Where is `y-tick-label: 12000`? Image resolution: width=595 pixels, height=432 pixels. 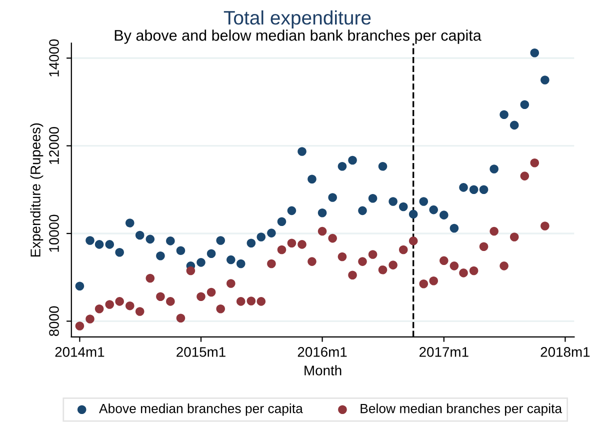 y-tick-label: 12000 is located at coordinates (54, 145).